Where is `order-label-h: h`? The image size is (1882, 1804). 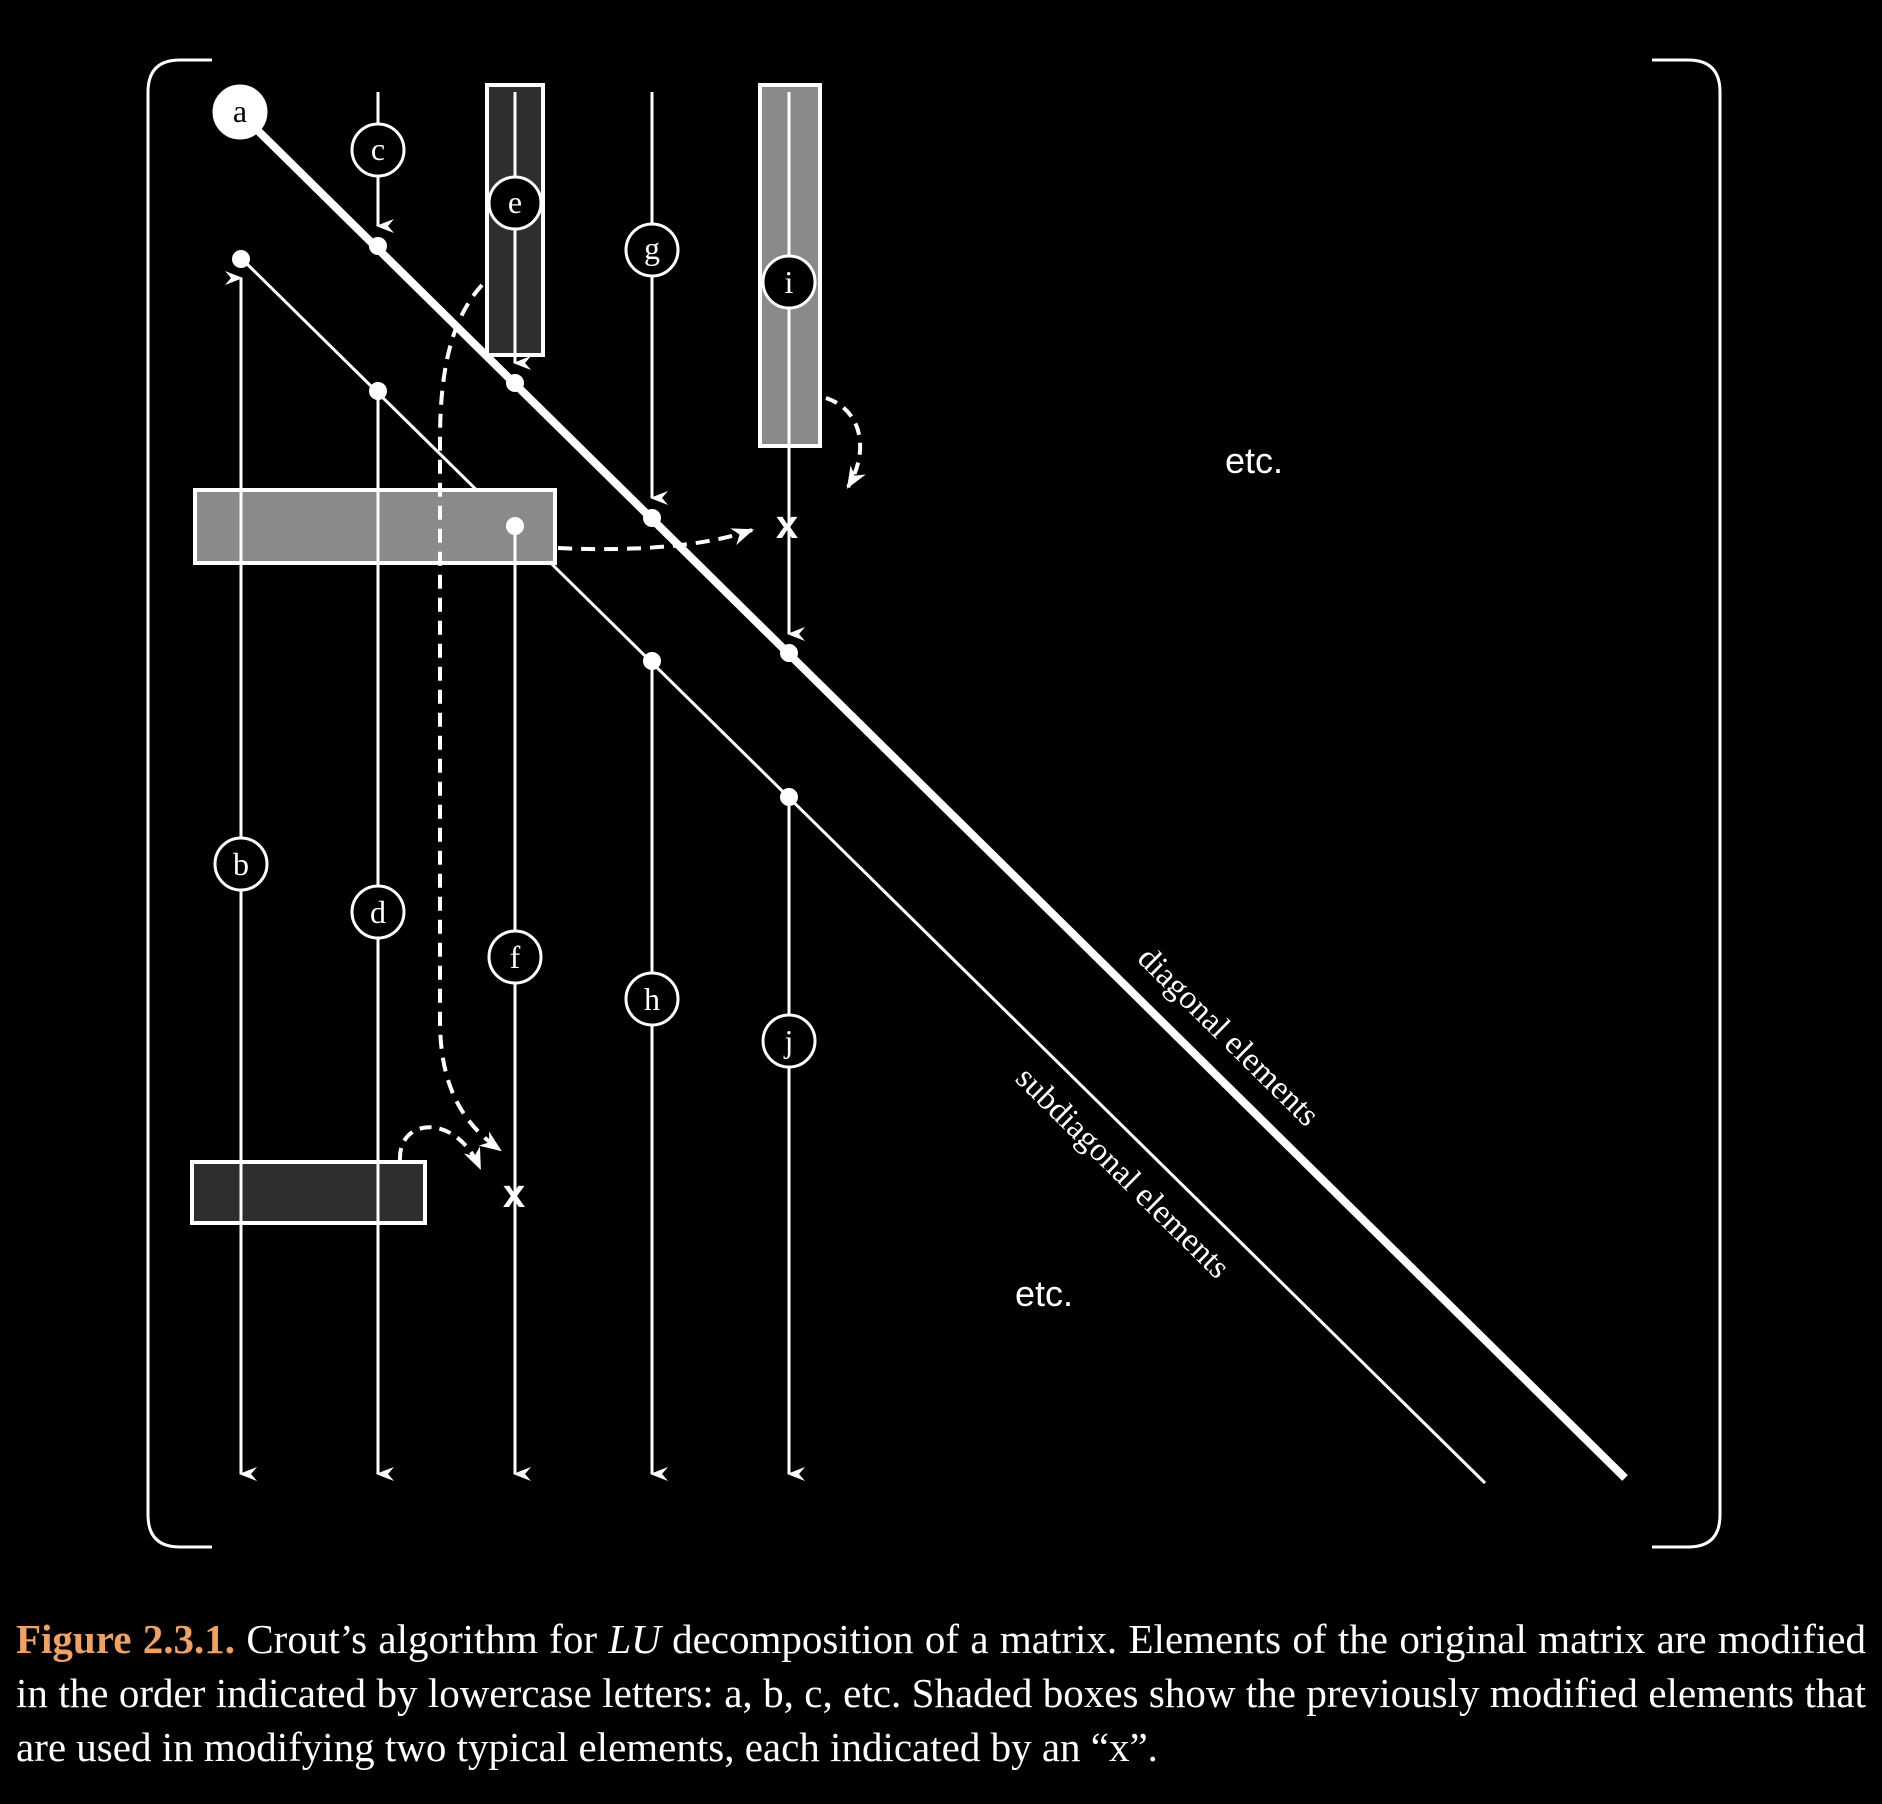 order-label-h: h is located at coordinates (652, 999).